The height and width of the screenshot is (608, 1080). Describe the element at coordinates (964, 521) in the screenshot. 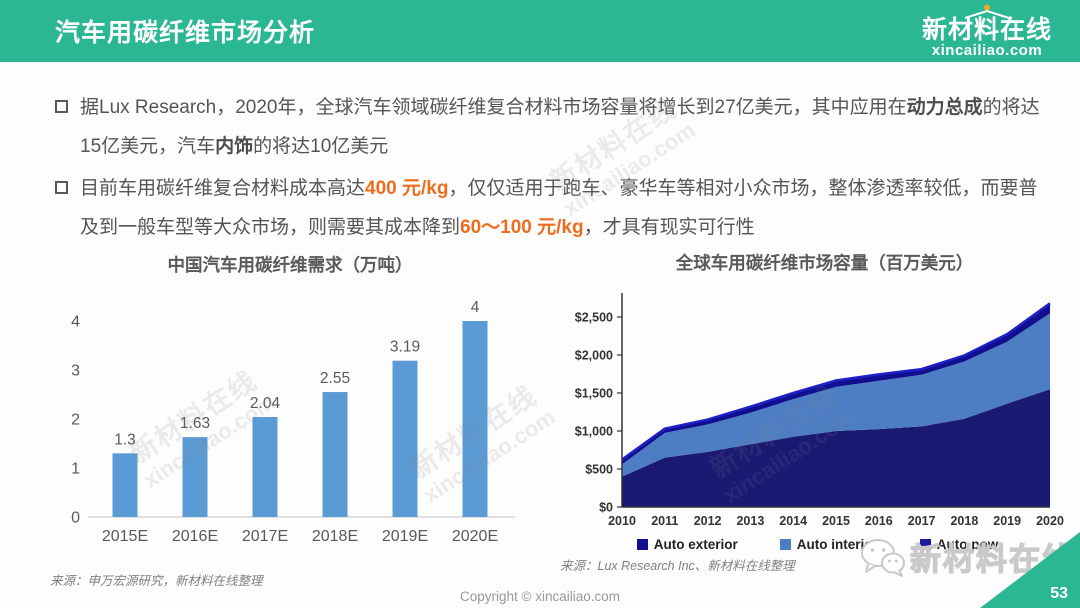

I see `svg-text: 2018` at that location.